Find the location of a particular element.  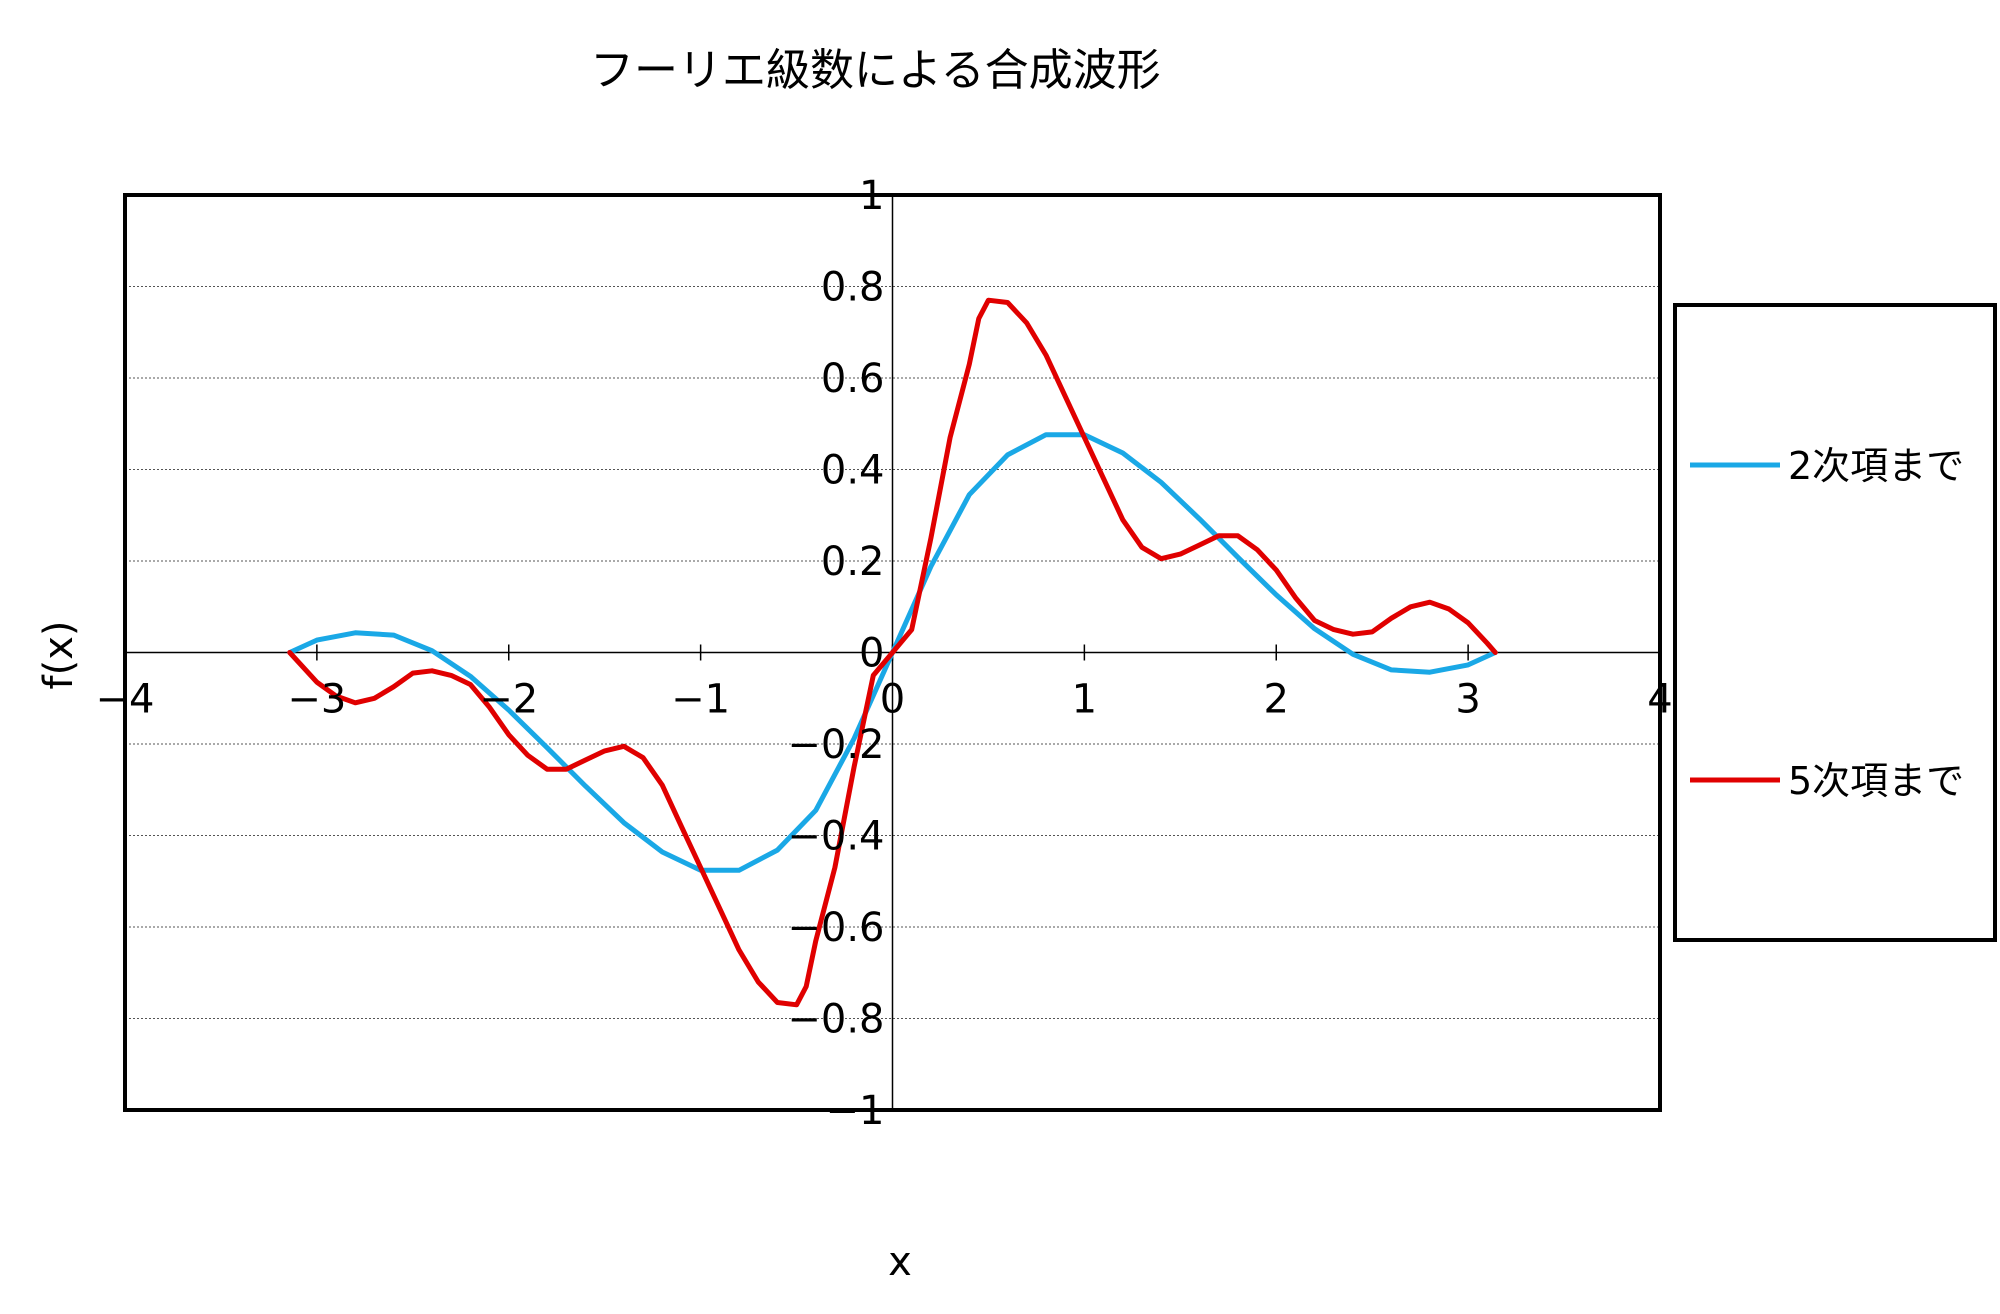

y-tick-label: 0 is located at coordinates (871, 654).